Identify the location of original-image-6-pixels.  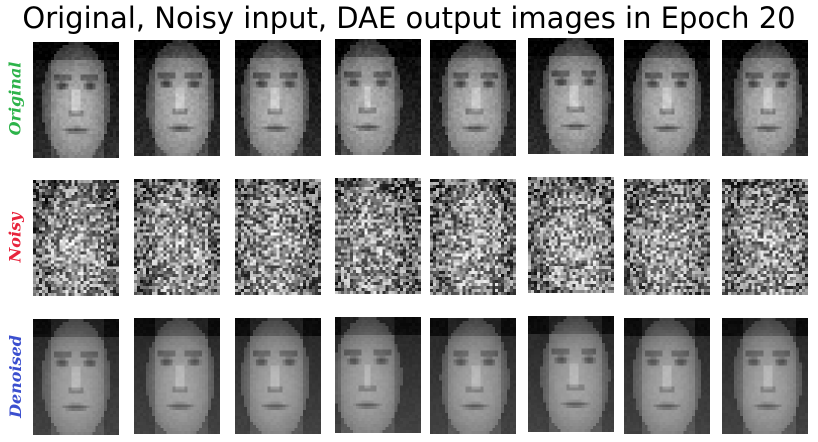
(571, 96).